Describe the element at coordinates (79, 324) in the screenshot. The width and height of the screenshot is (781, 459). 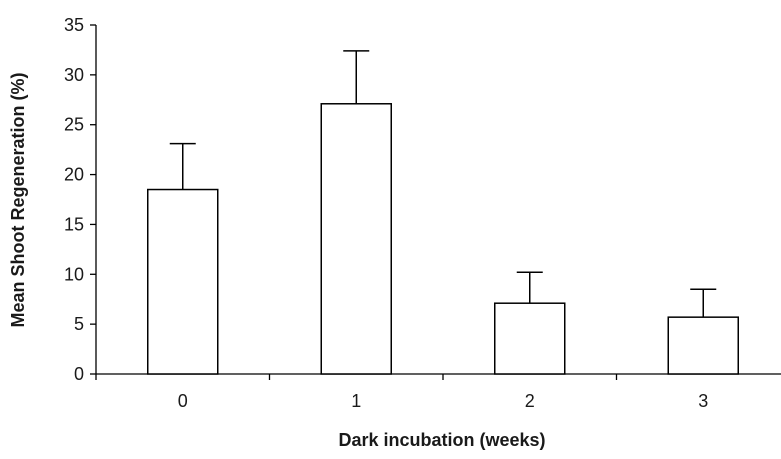
I see `y-tick-label: 5` at that location.